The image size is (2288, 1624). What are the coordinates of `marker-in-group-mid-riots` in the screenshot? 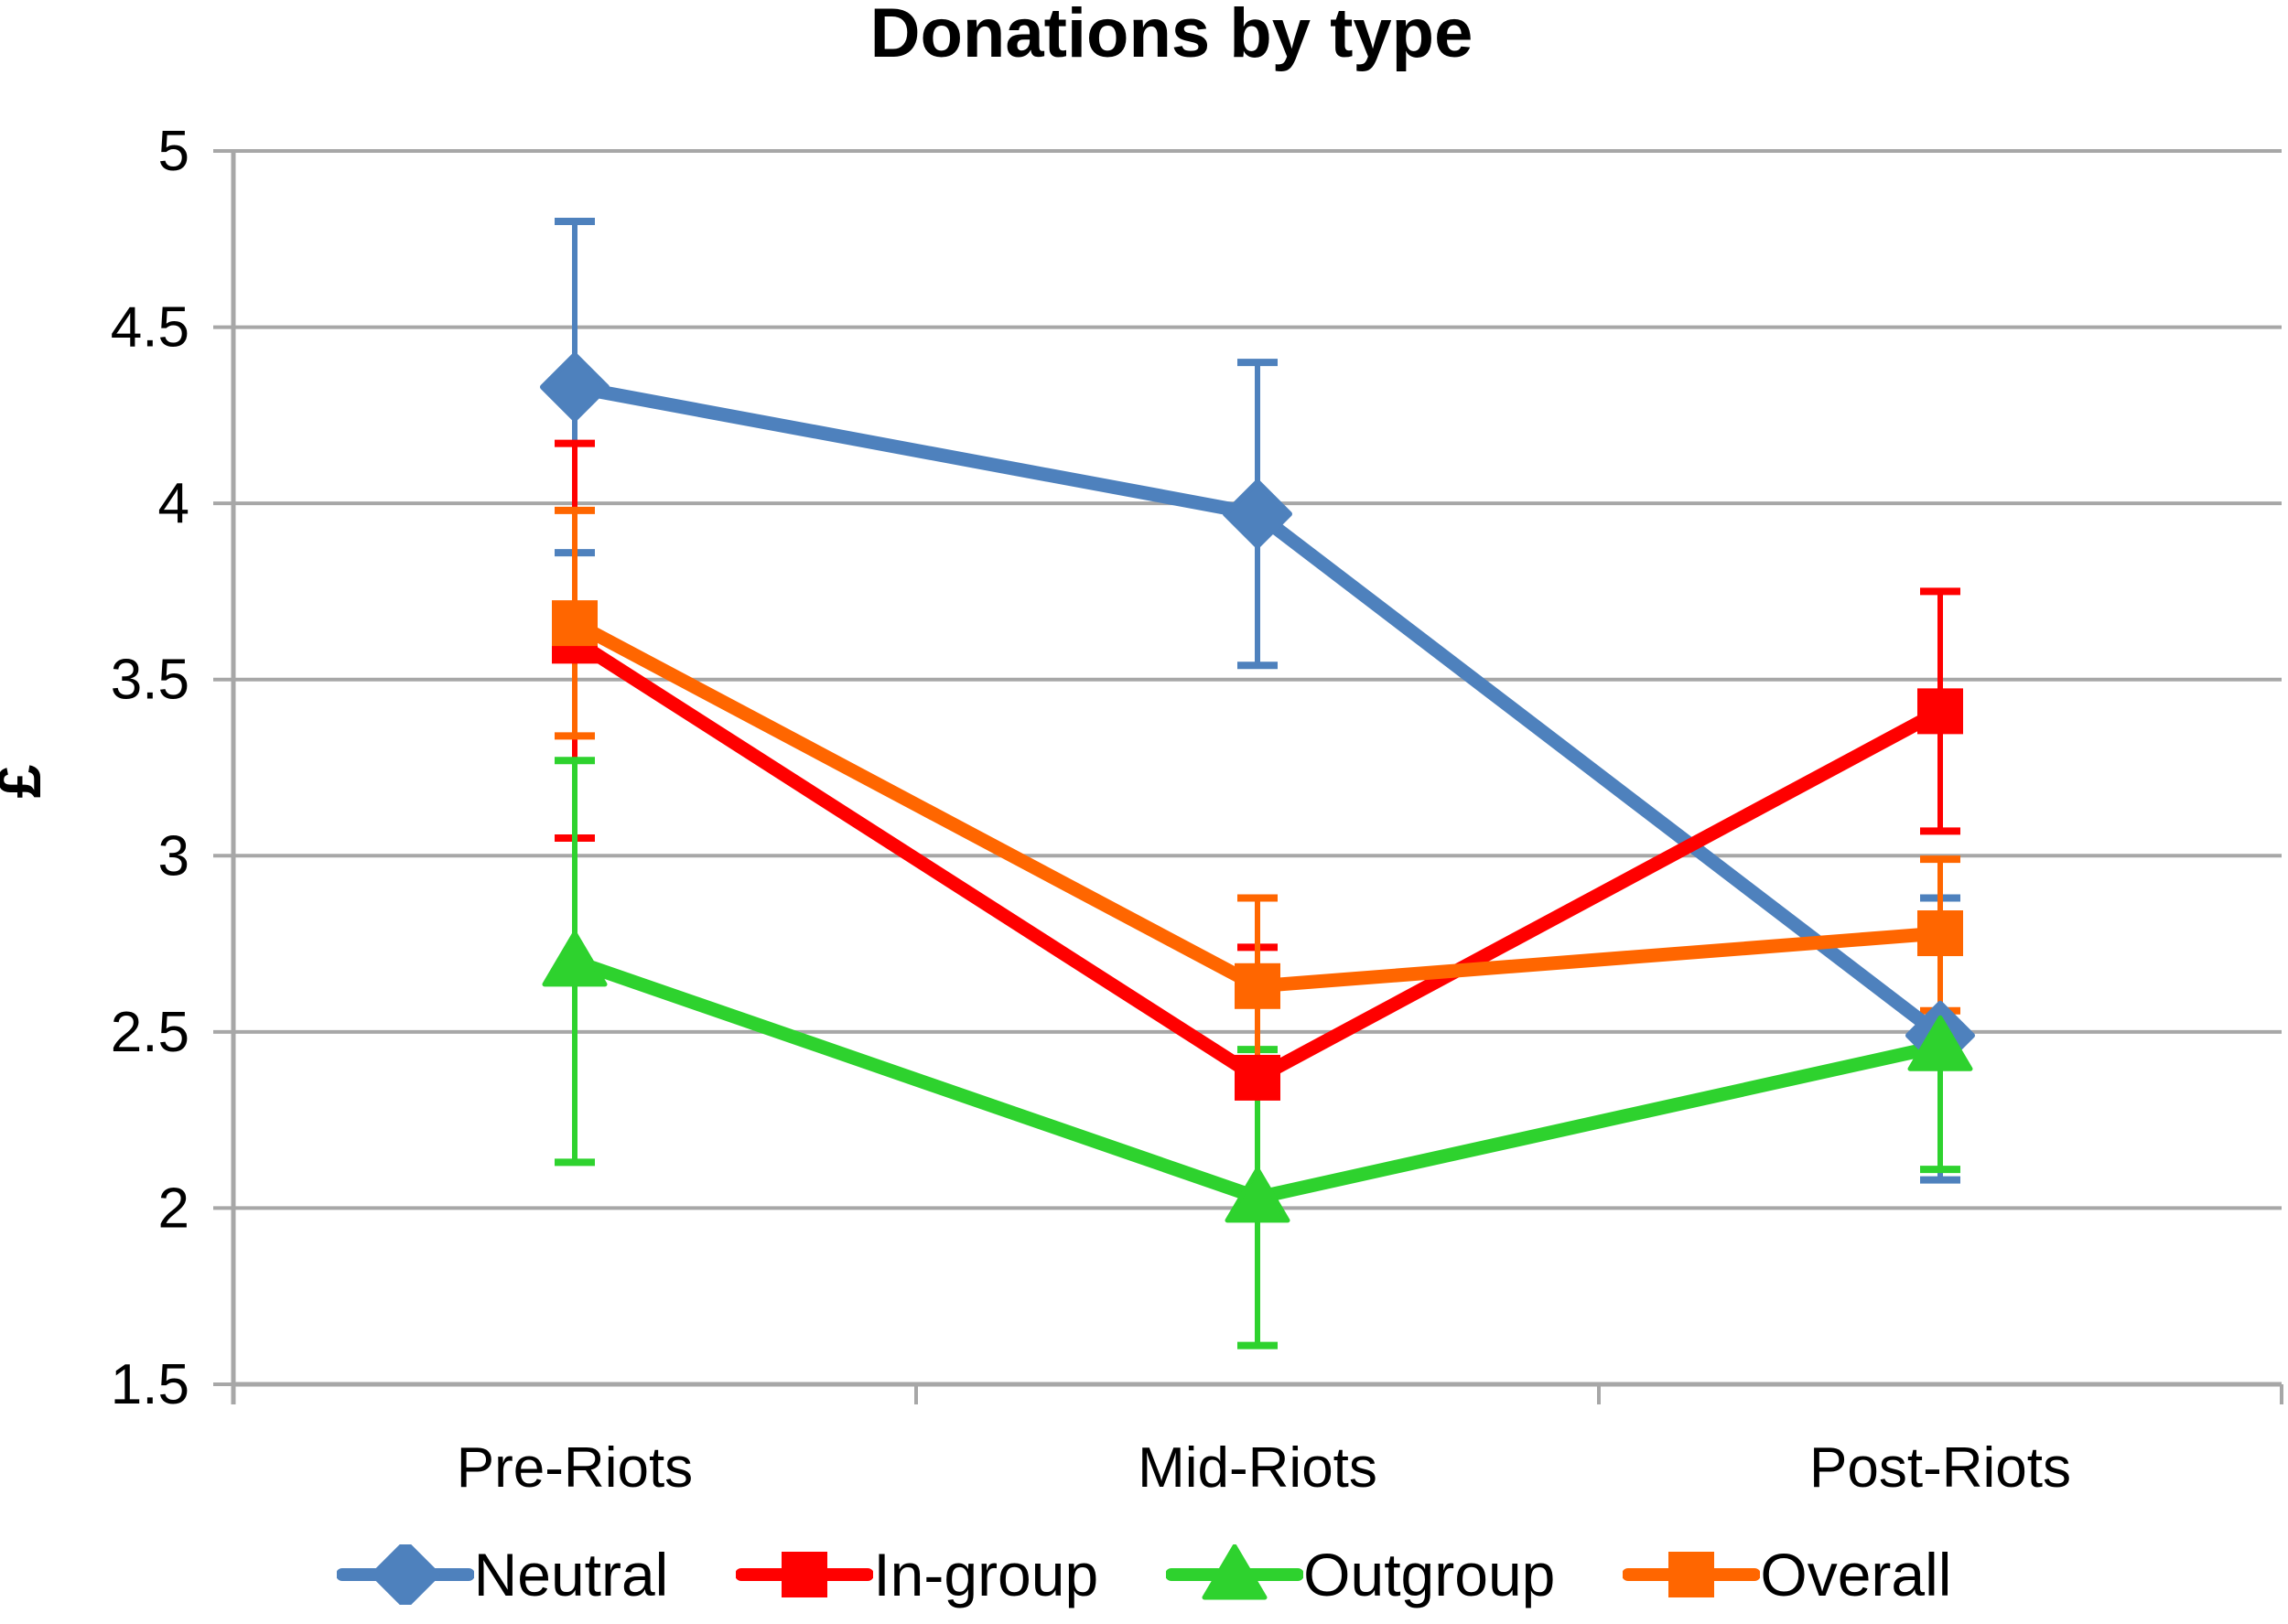 It's located at (1258, 1077).